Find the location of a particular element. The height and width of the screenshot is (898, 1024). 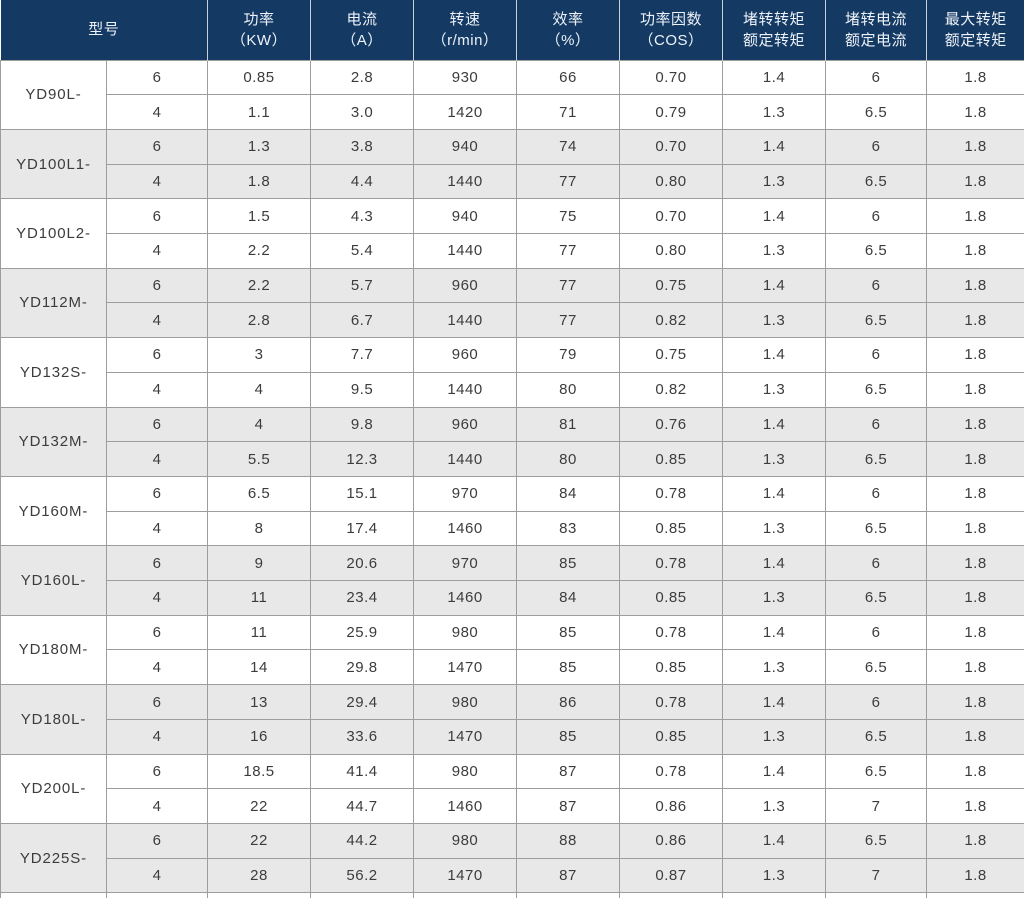

data-cell: 9 is located at coordinates (259, 563).